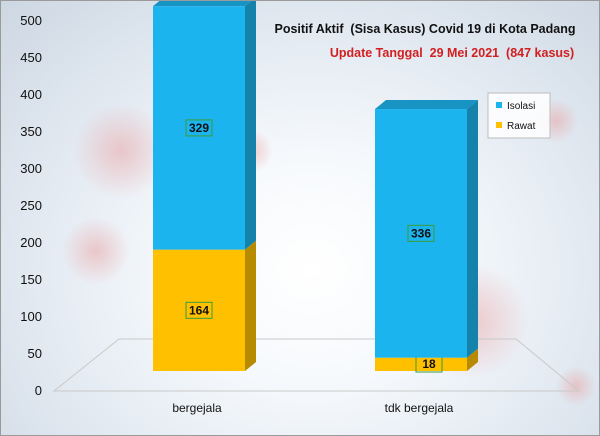 This screenshot has width=600, height=436. I want to click on data-label-text: 336, so click(421, 233).